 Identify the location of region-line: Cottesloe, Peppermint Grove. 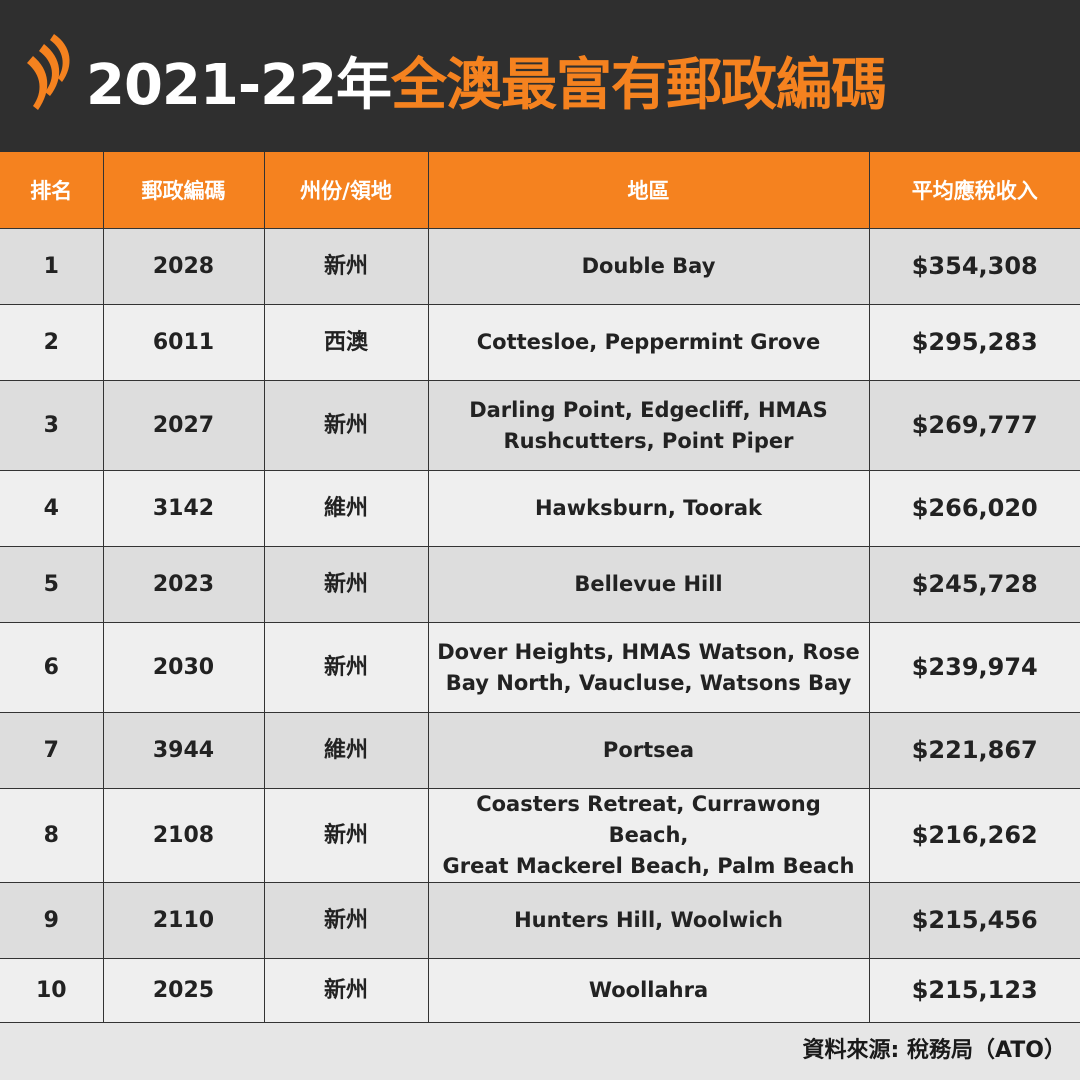
(648, 342).